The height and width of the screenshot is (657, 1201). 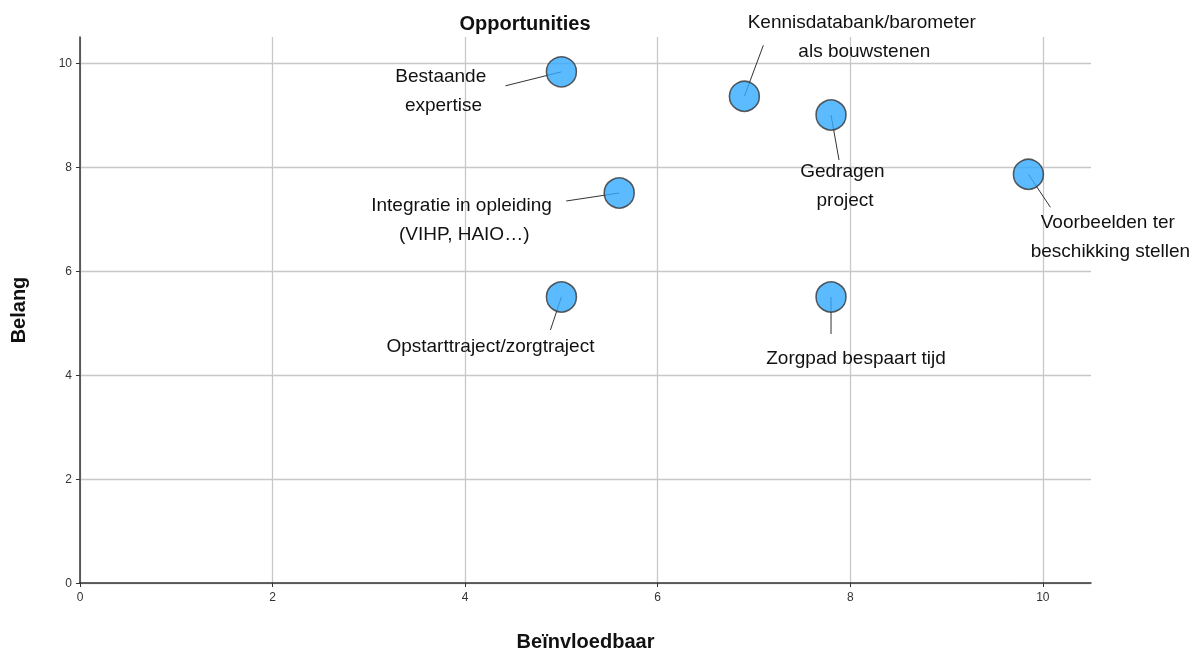 What do you see at coordinates (658, 597) in the screenshot?
I see `x-tick-label: 6` at bounding box center [658, 597].